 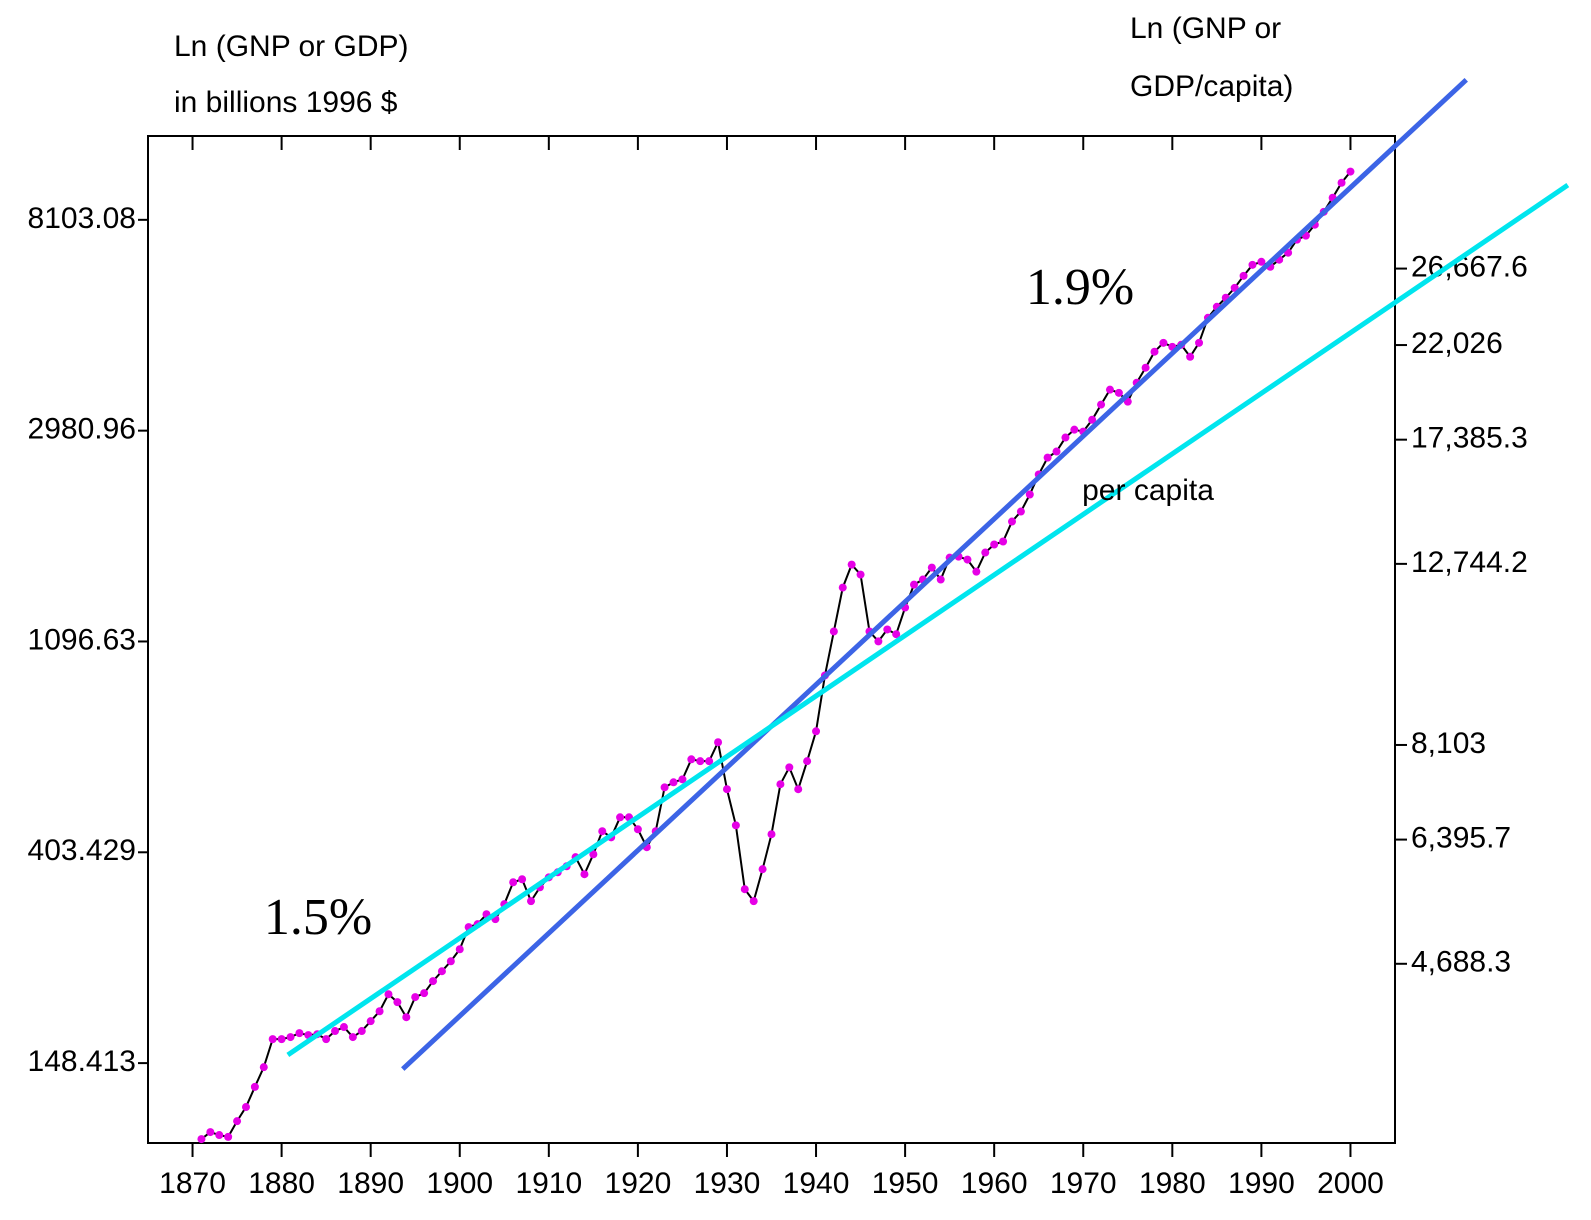 I want to click on x-tick-label: 1950, so click(x=905, y=1183).